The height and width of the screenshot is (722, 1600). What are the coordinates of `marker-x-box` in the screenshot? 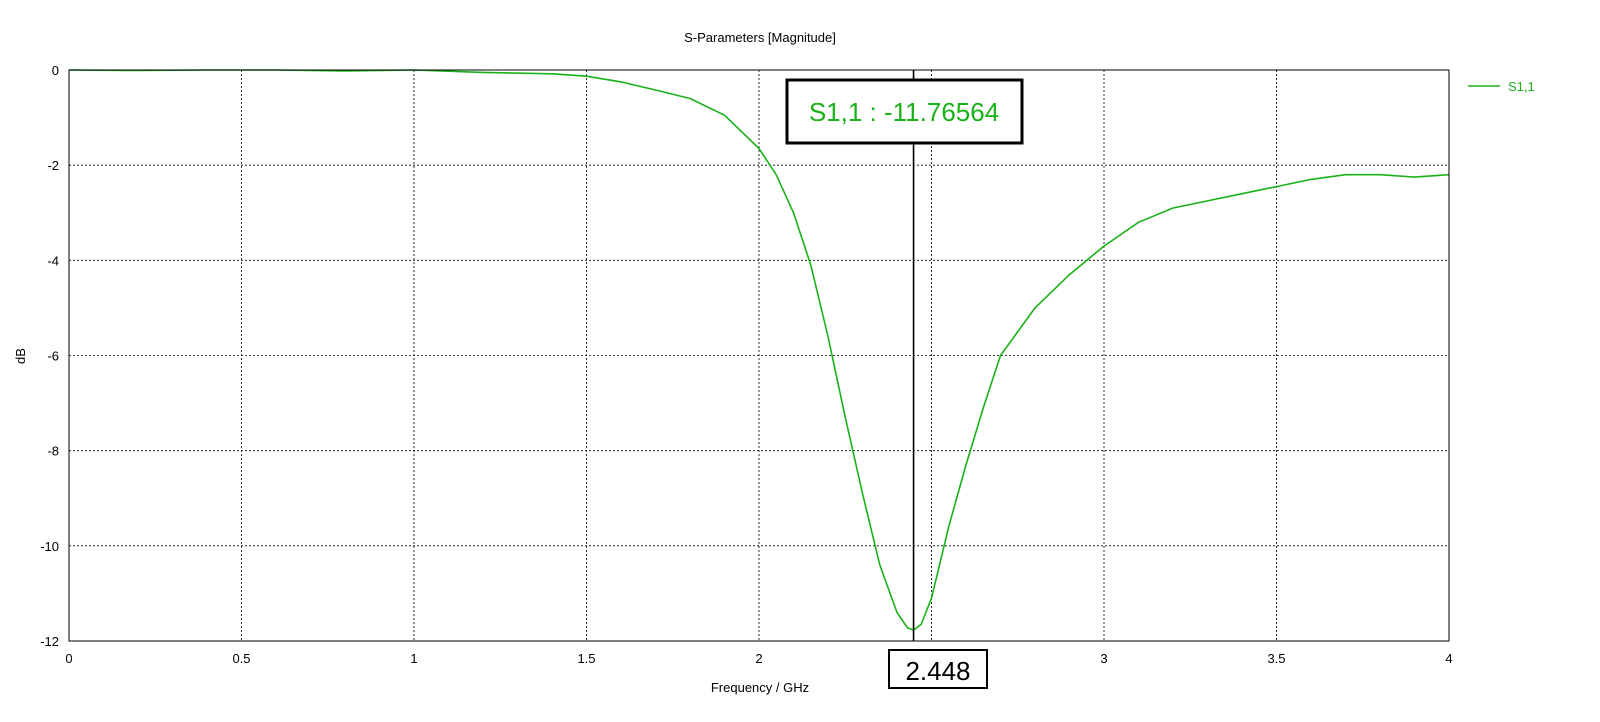 It's located at (938, 669).